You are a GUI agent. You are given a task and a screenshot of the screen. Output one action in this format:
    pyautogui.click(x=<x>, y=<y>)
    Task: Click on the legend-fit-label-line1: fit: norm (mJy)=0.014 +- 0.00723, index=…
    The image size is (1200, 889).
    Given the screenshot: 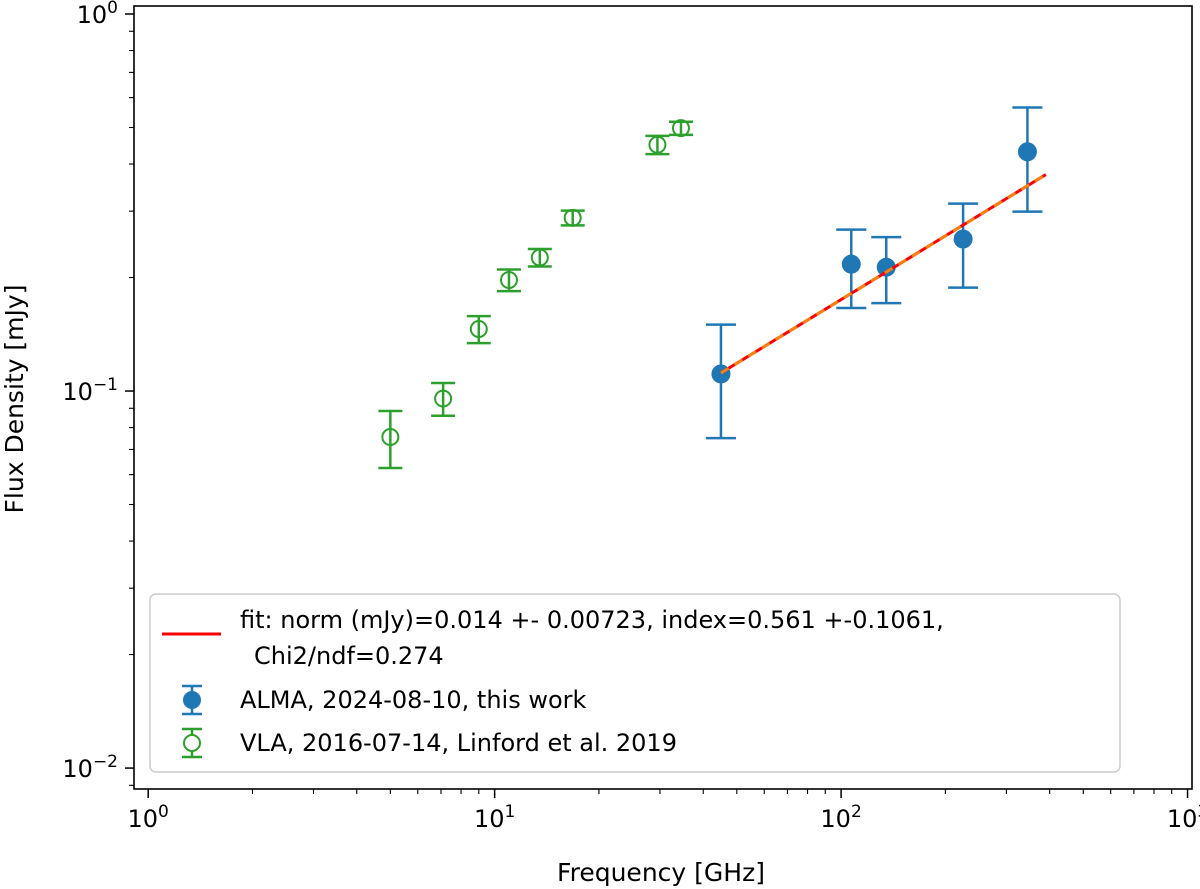 What is the action you would take?
    pyautogui.click(x=592, y=620)
    